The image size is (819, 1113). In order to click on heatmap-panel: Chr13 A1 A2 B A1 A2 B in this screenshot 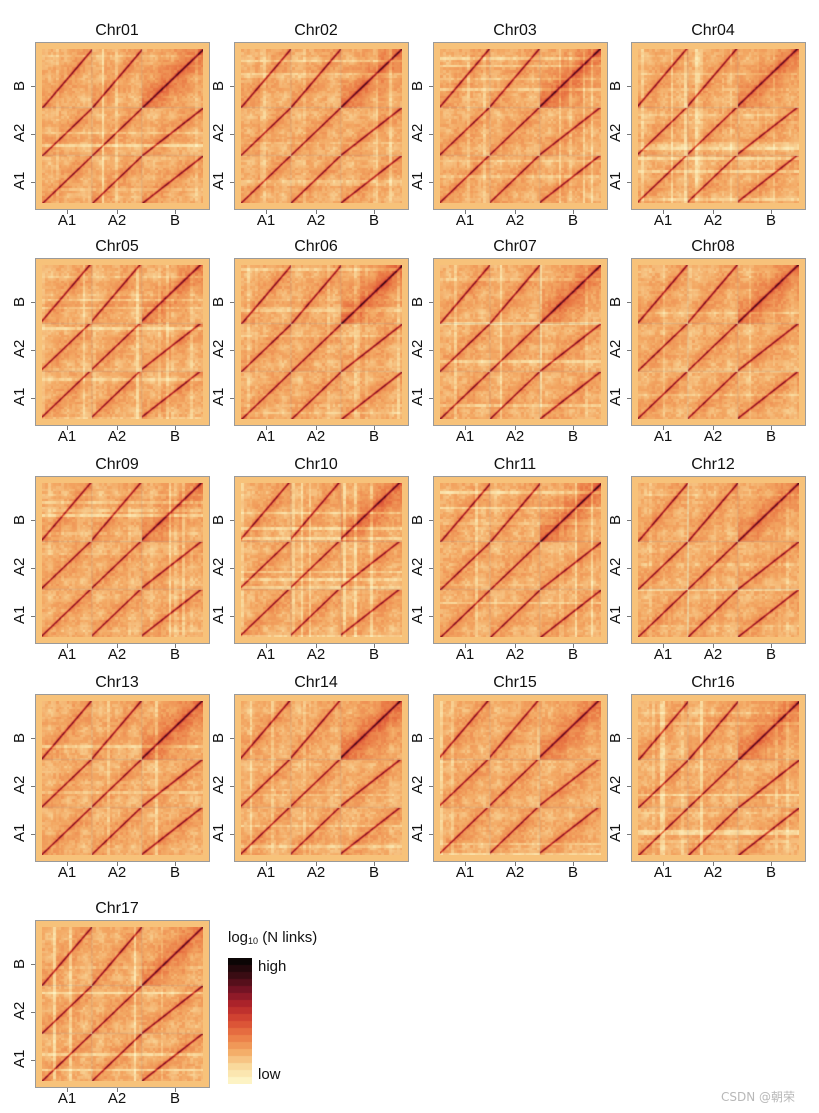, I will do `click(114, 777)`.